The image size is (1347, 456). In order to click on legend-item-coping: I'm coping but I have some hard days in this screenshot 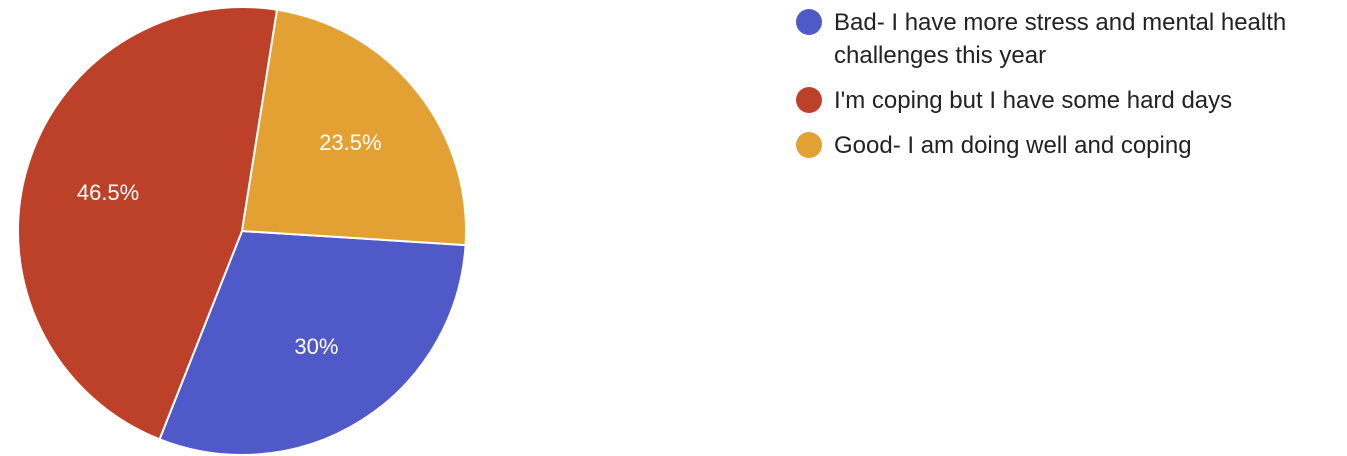, I will do `click(1071, 100)`.